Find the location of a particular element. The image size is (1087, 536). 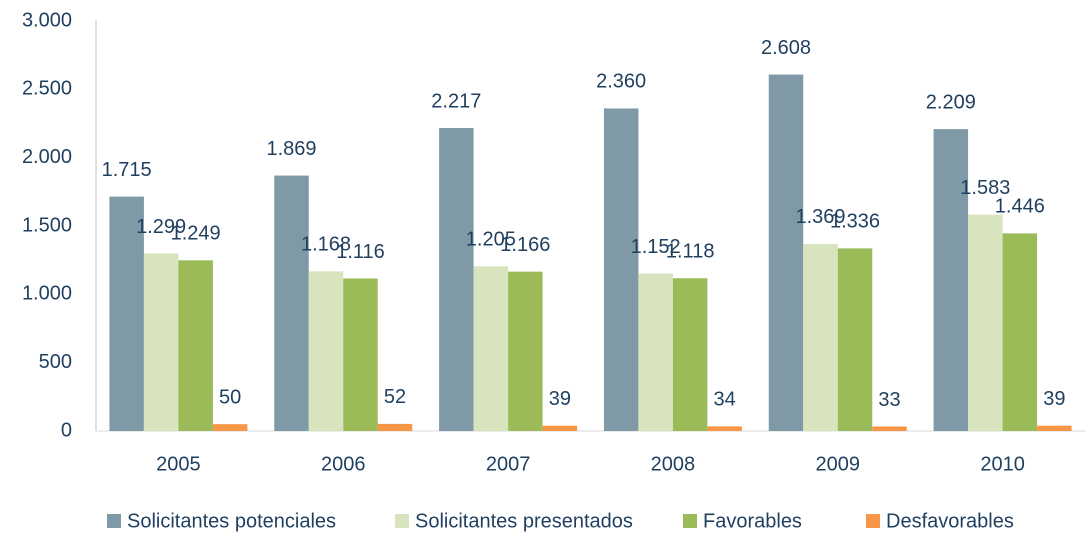

legend-label: Solicitantes presentados is located at coordinates (524, 521).